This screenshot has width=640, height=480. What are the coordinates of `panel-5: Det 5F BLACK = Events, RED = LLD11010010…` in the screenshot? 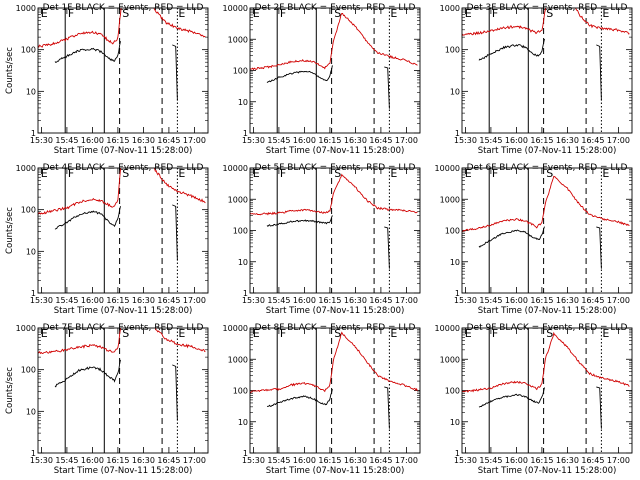 It's located at (322, 239).